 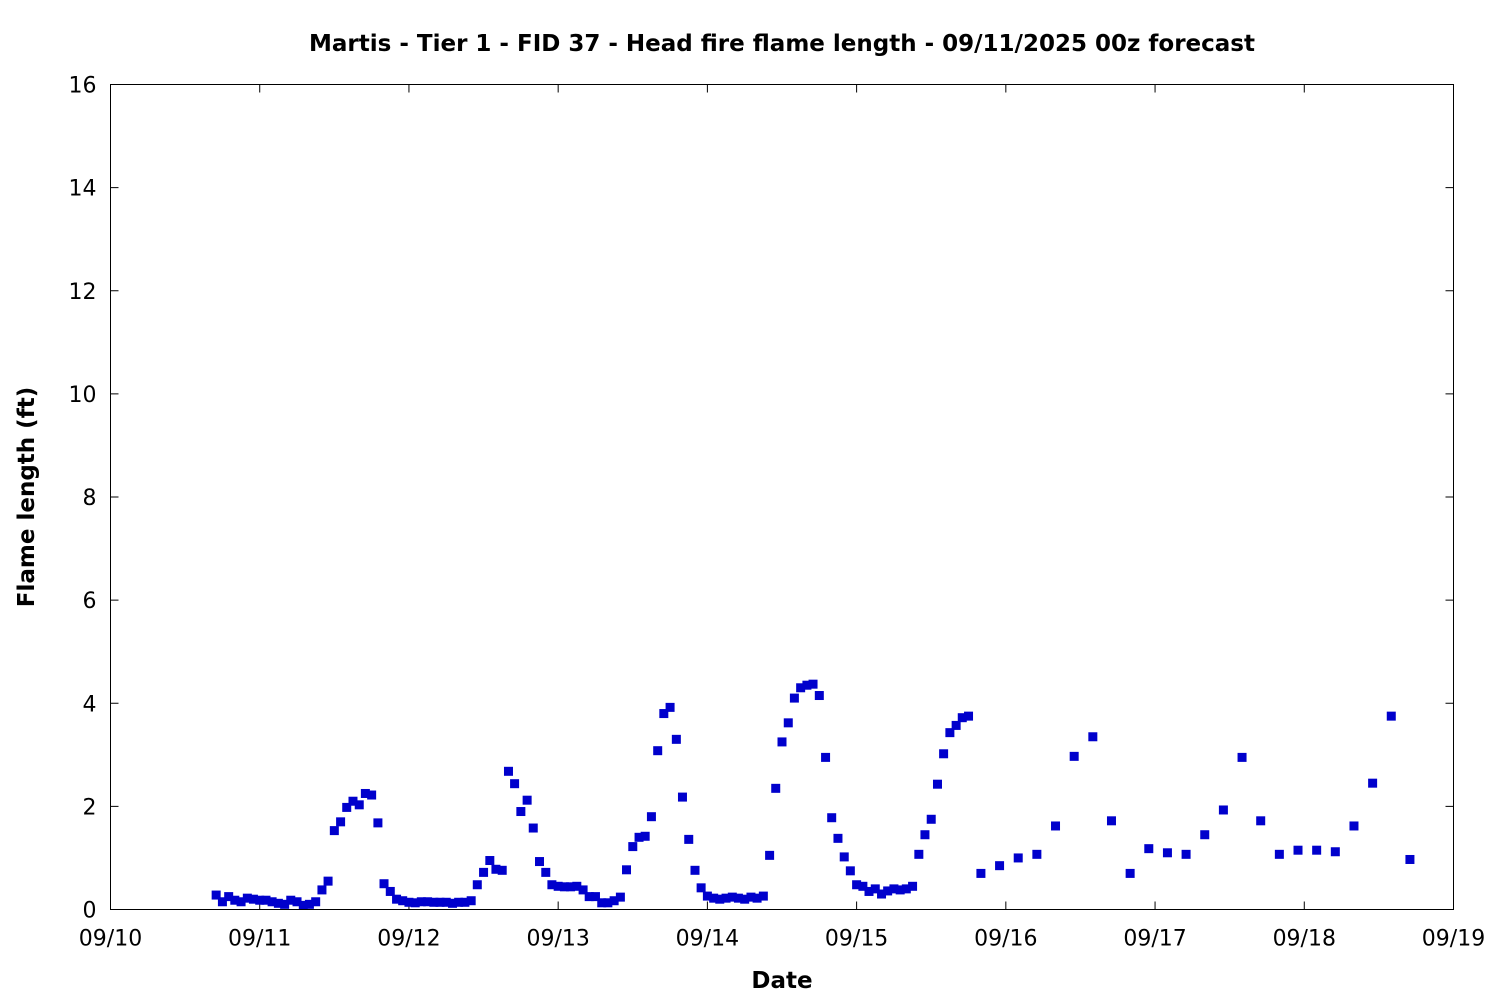 I want to click on y-tick-label: 12, so click(x=83, y=292).